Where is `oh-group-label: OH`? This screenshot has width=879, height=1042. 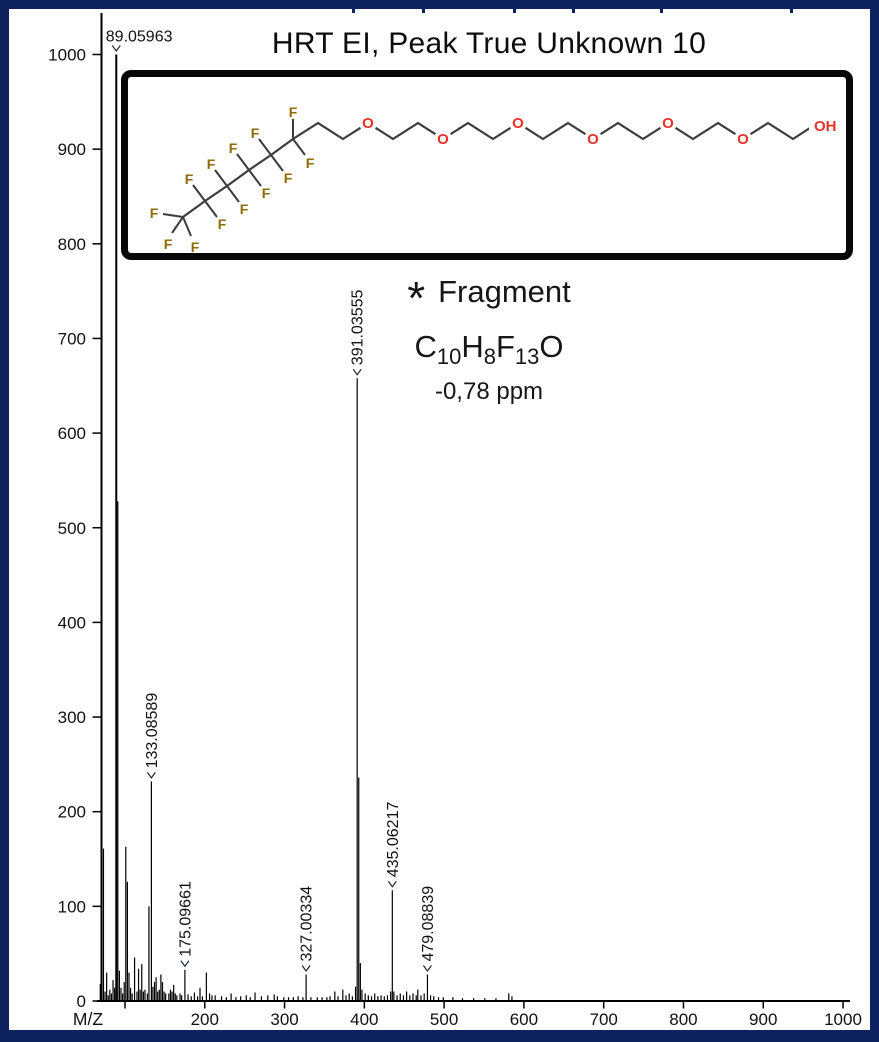
oh-group-label: OH is located at coordinates (825, 126).